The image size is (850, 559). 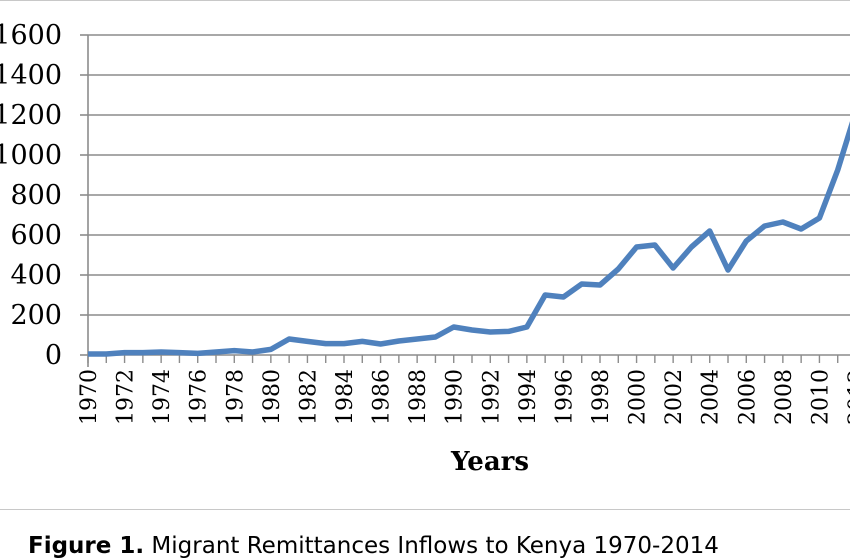 What do you see at coordinates (272, 397) in the screenshot?
I see `x-tick-label: 1980` at bounding box center [272, 397].